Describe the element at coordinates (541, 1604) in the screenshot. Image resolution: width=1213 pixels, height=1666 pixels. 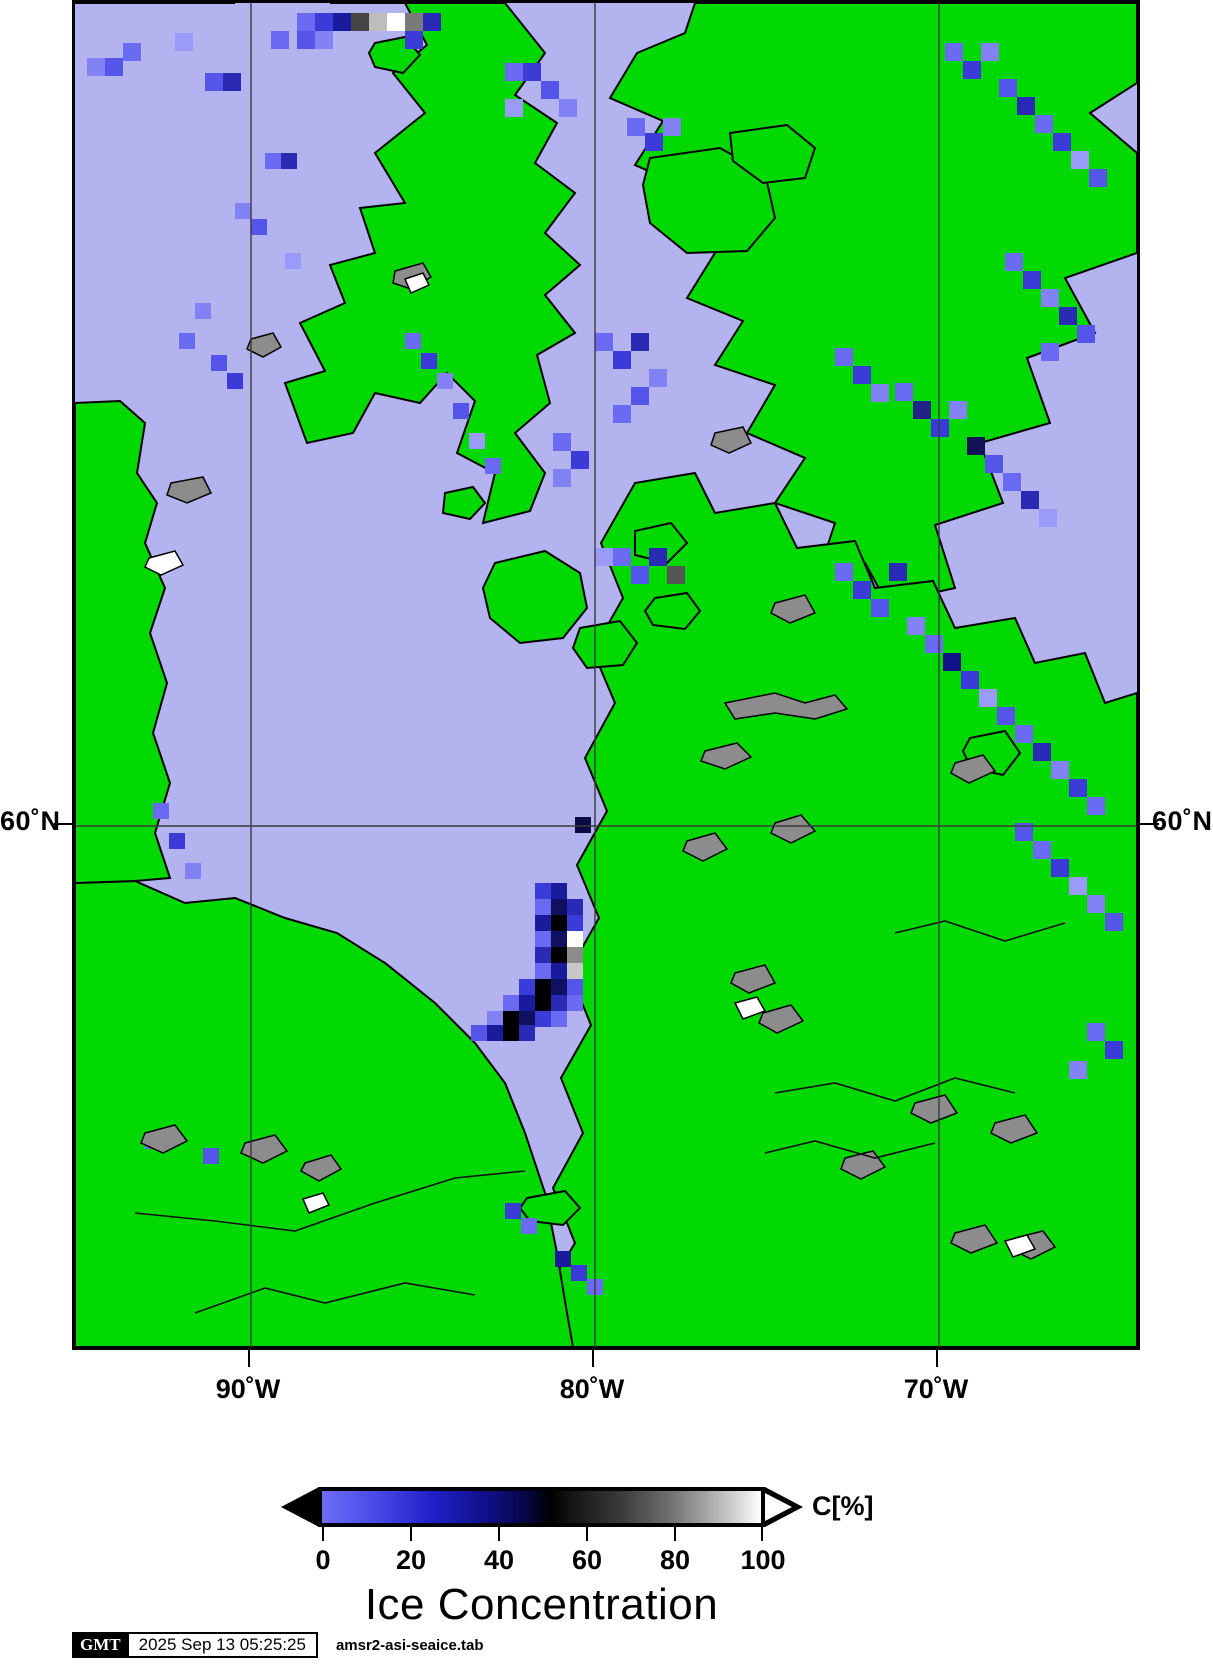
I see `colorbar-title-text: Ice Concentration` at that location.